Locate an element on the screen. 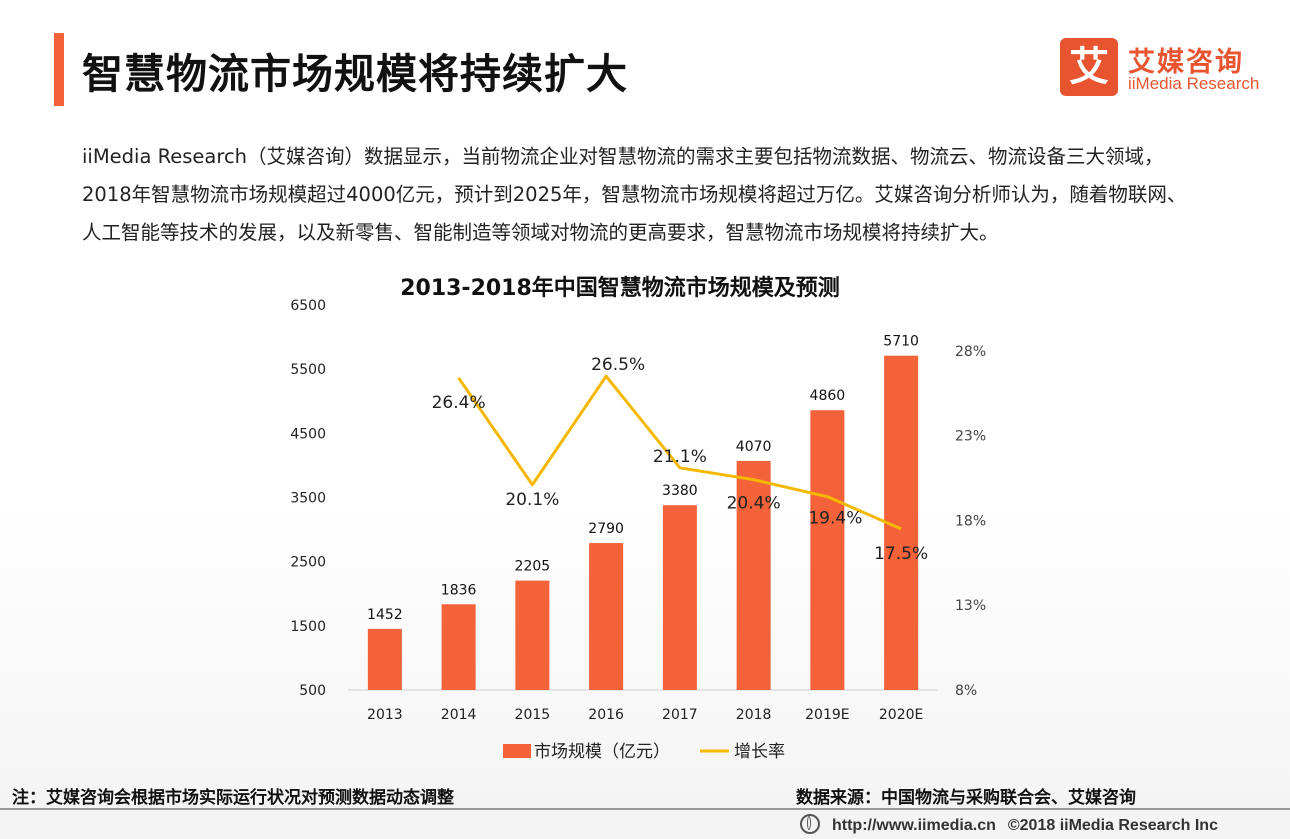 The image size is (1290, 839). y-left-tick-label: 6500 is located at coordinates (308, 306).